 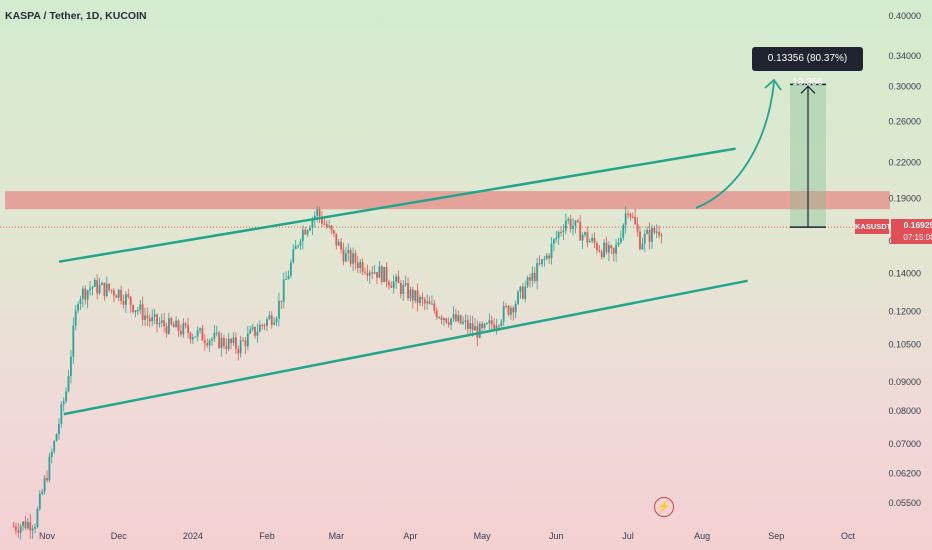 What do you see at coordinates (664, 507) in the screenshot?
I see `lightning-icon: ⚡` at bounding box center [664, 507].